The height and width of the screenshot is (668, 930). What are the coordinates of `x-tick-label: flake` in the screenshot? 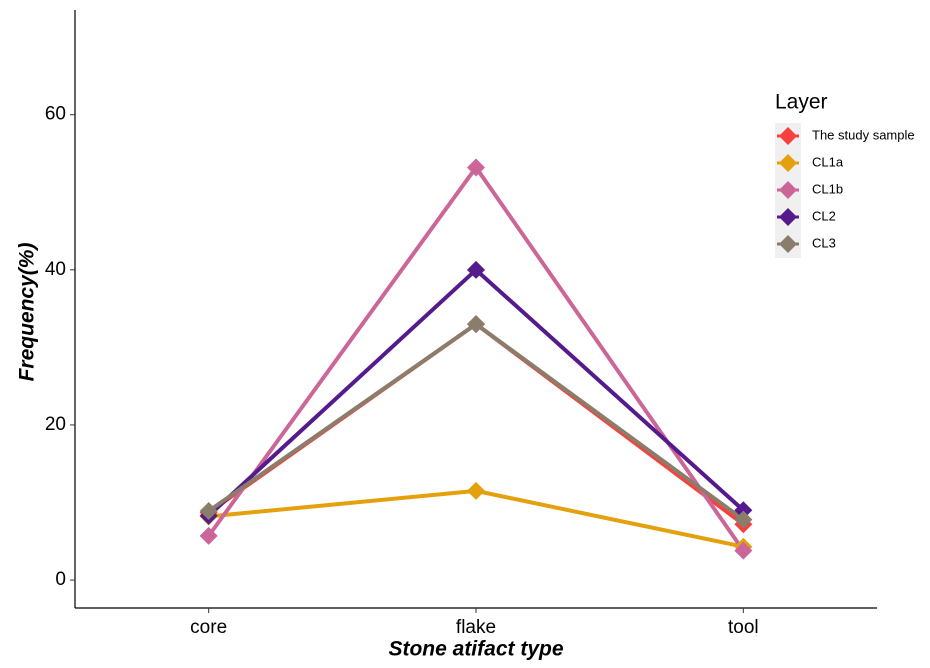 It's located at (476, 627).